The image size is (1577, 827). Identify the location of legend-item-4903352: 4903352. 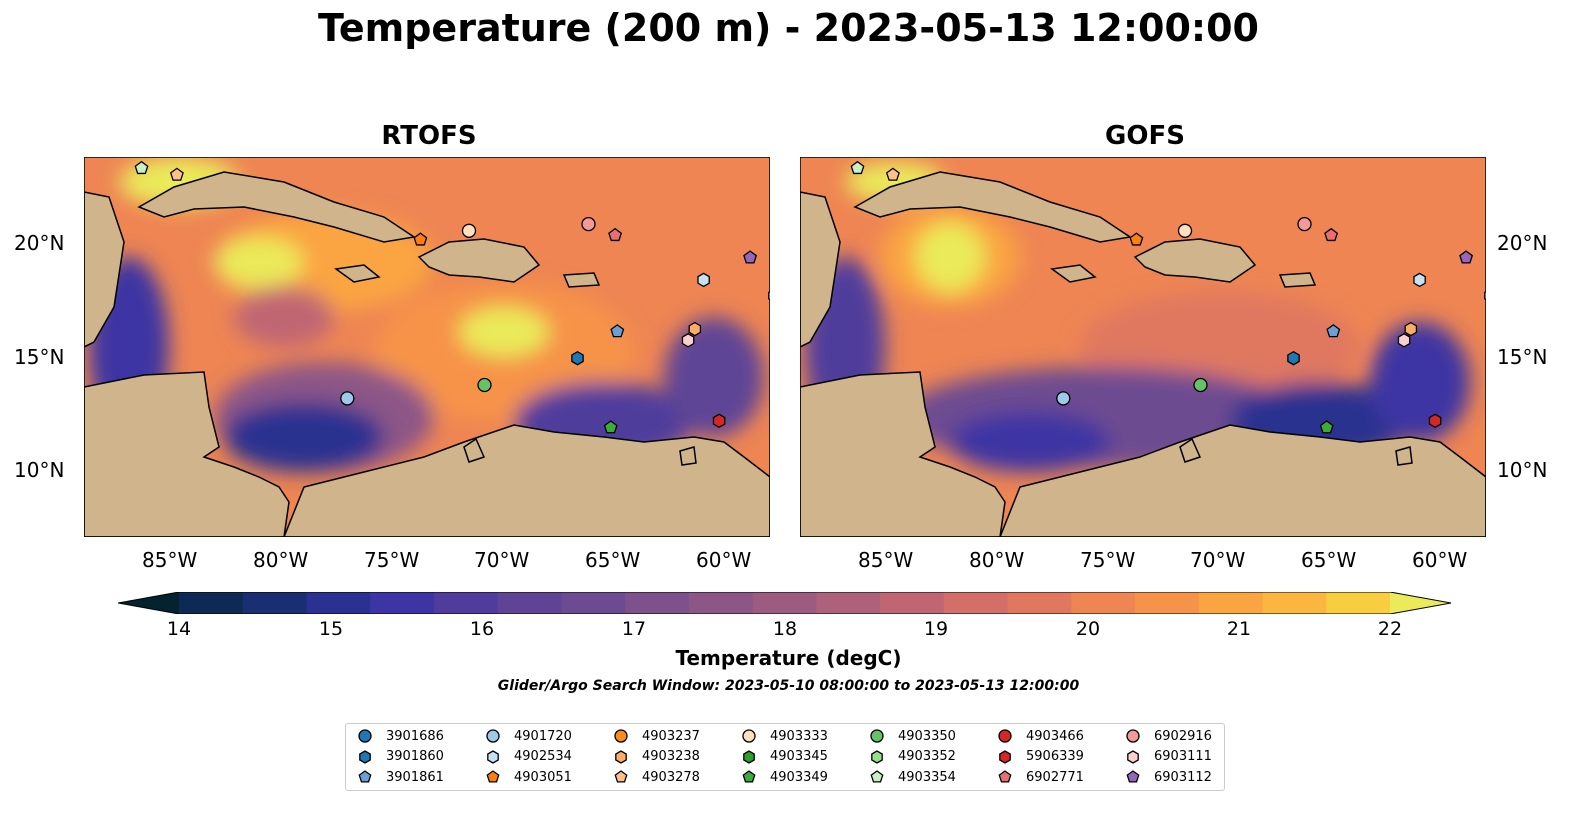
(911, 757).